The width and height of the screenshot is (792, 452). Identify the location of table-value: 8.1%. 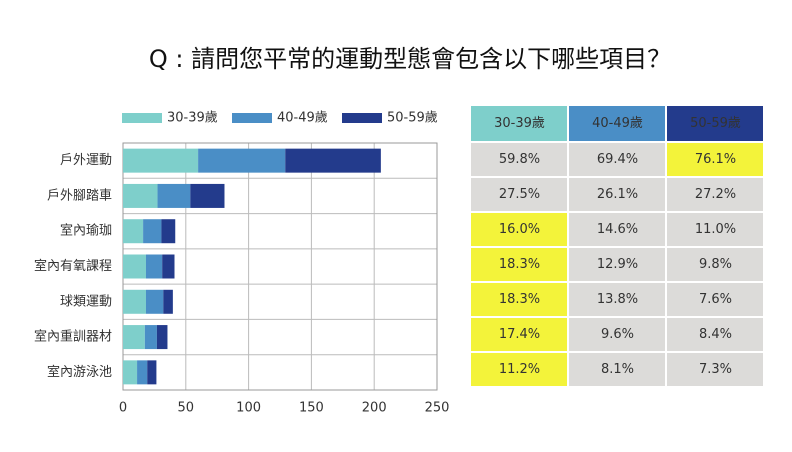
(617, 369).